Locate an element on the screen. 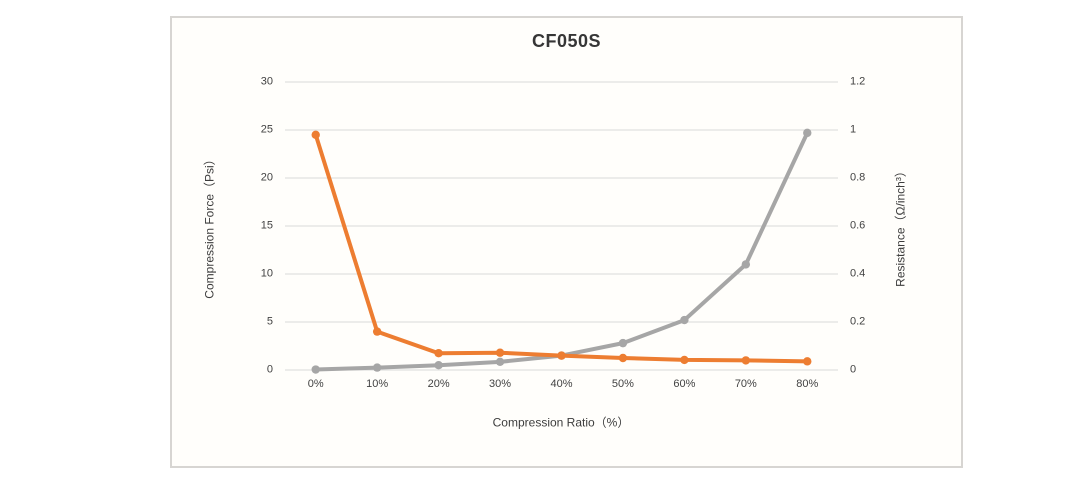 The width and height of the screenshot is (1080, 490). y-left-tick-label: 15 is located at coordinates (266, 225).